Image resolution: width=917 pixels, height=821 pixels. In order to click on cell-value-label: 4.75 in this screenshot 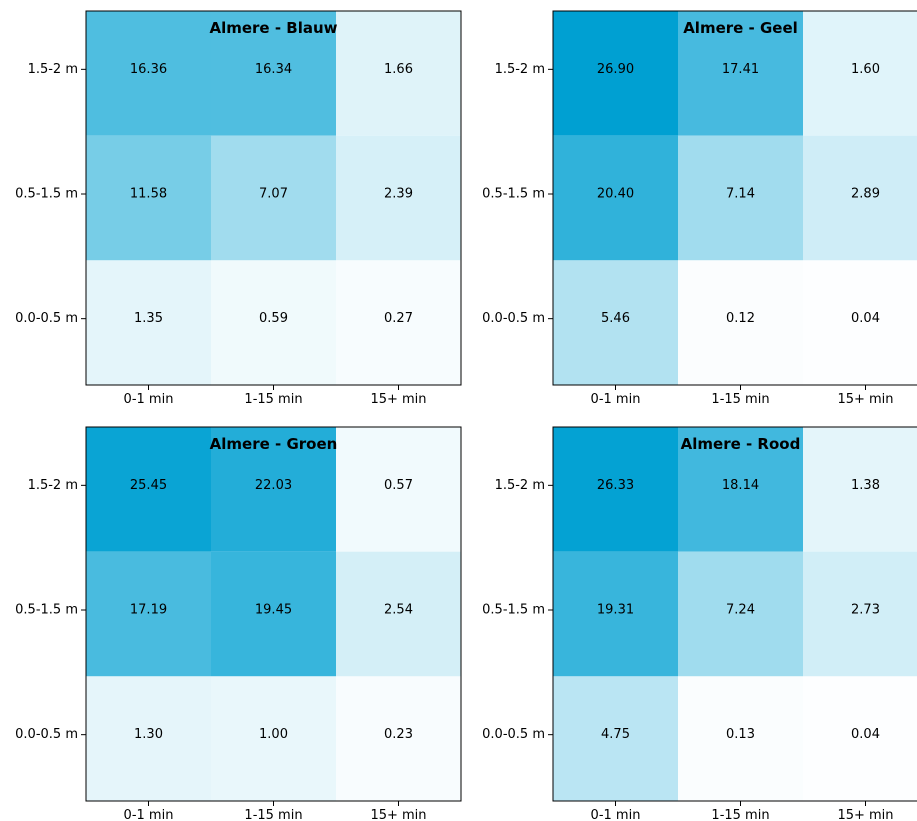, I will do `click(615, 734)`.